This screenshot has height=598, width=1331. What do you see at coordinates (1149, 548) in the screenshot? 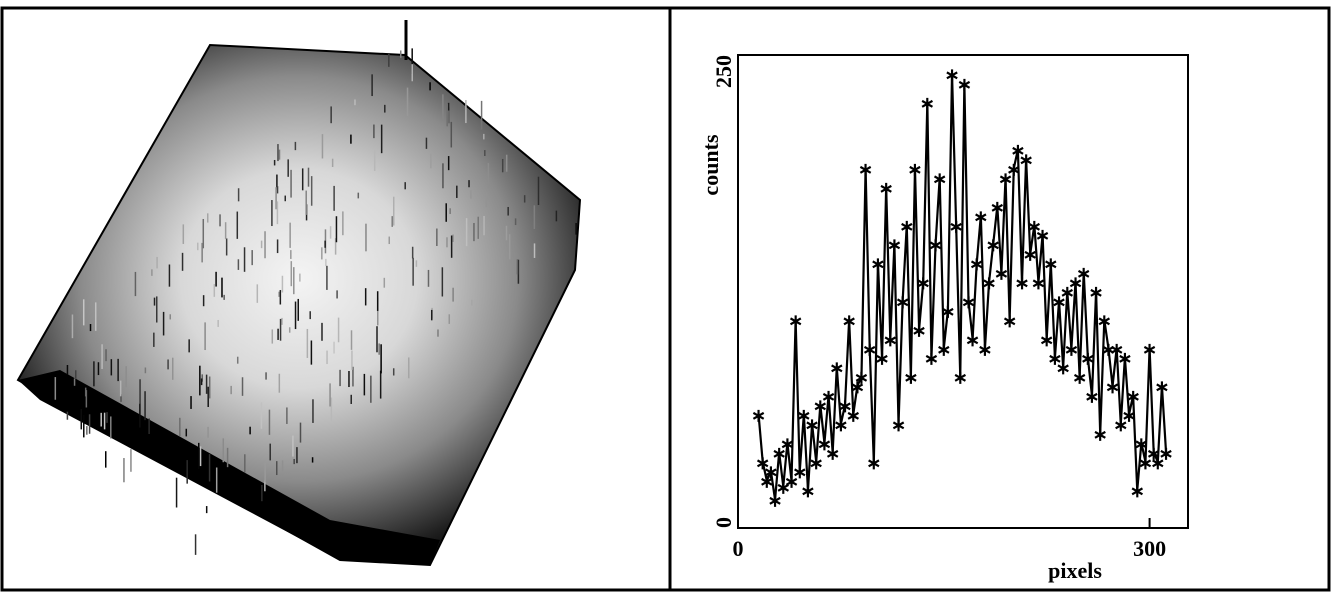
I see `x-tick-label: 300` at bounding box center [1149, 548].